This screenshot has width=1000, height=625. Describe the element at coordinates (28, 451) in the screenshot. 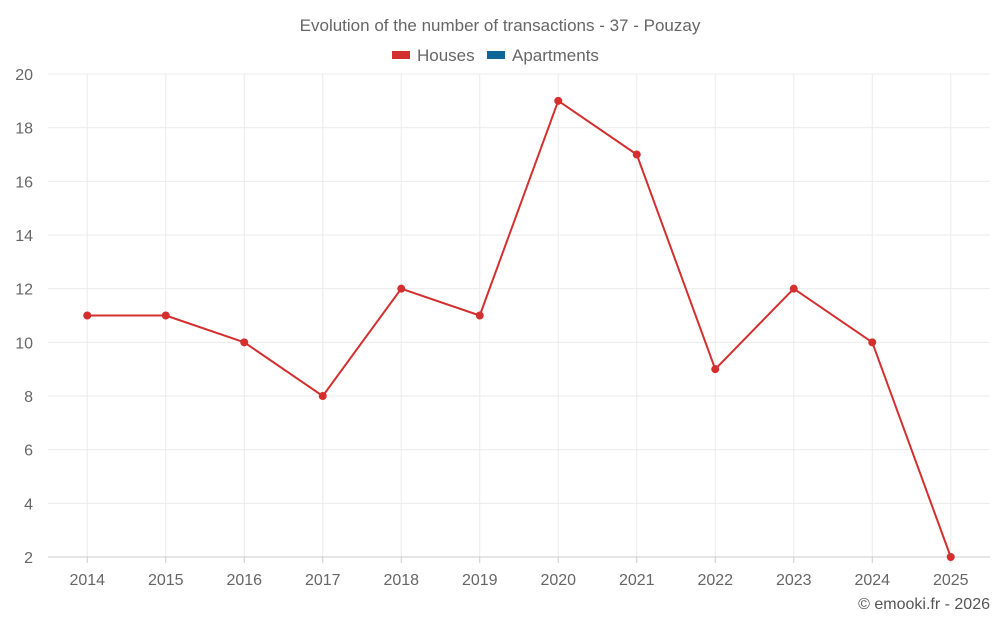

I see `y-tick-label: 6` at that location.